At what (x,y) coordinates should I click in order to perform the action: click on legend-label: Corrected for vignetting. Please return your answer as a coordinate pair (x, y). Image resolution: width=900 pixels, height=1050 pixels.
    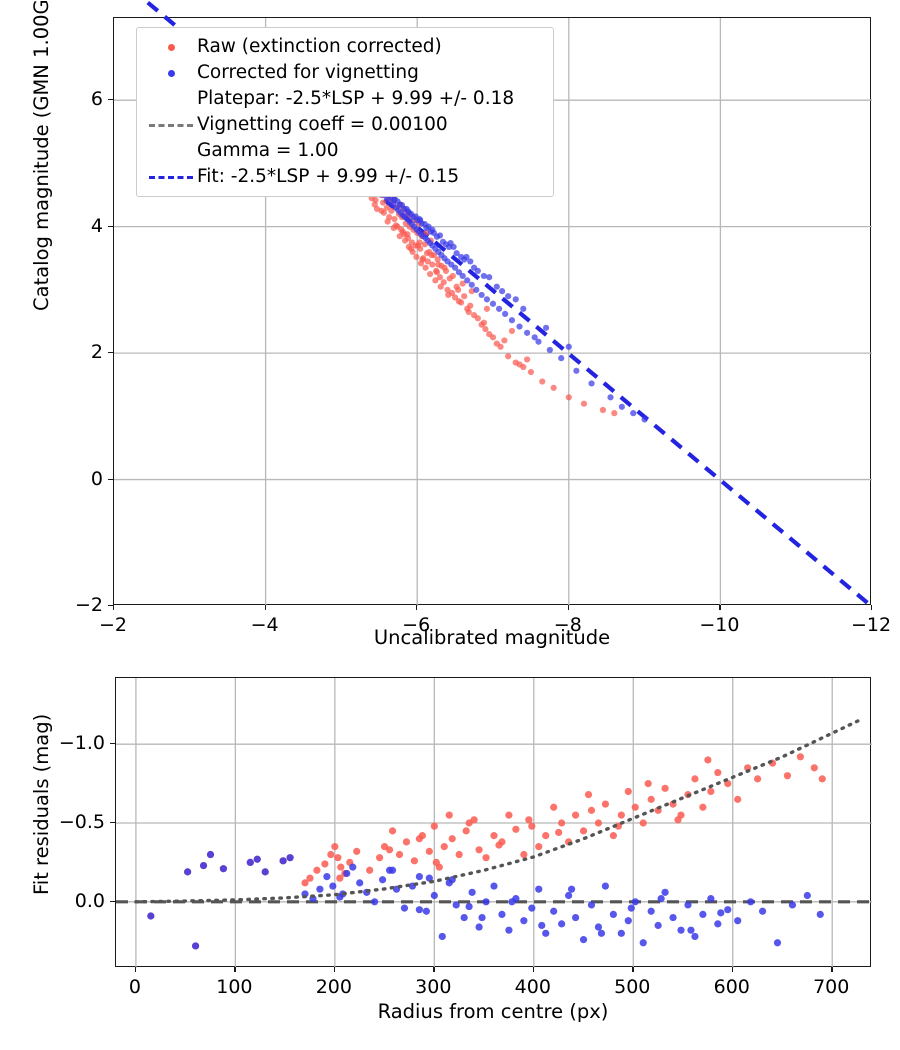
    Looking at the image, I should click on (308, 72).